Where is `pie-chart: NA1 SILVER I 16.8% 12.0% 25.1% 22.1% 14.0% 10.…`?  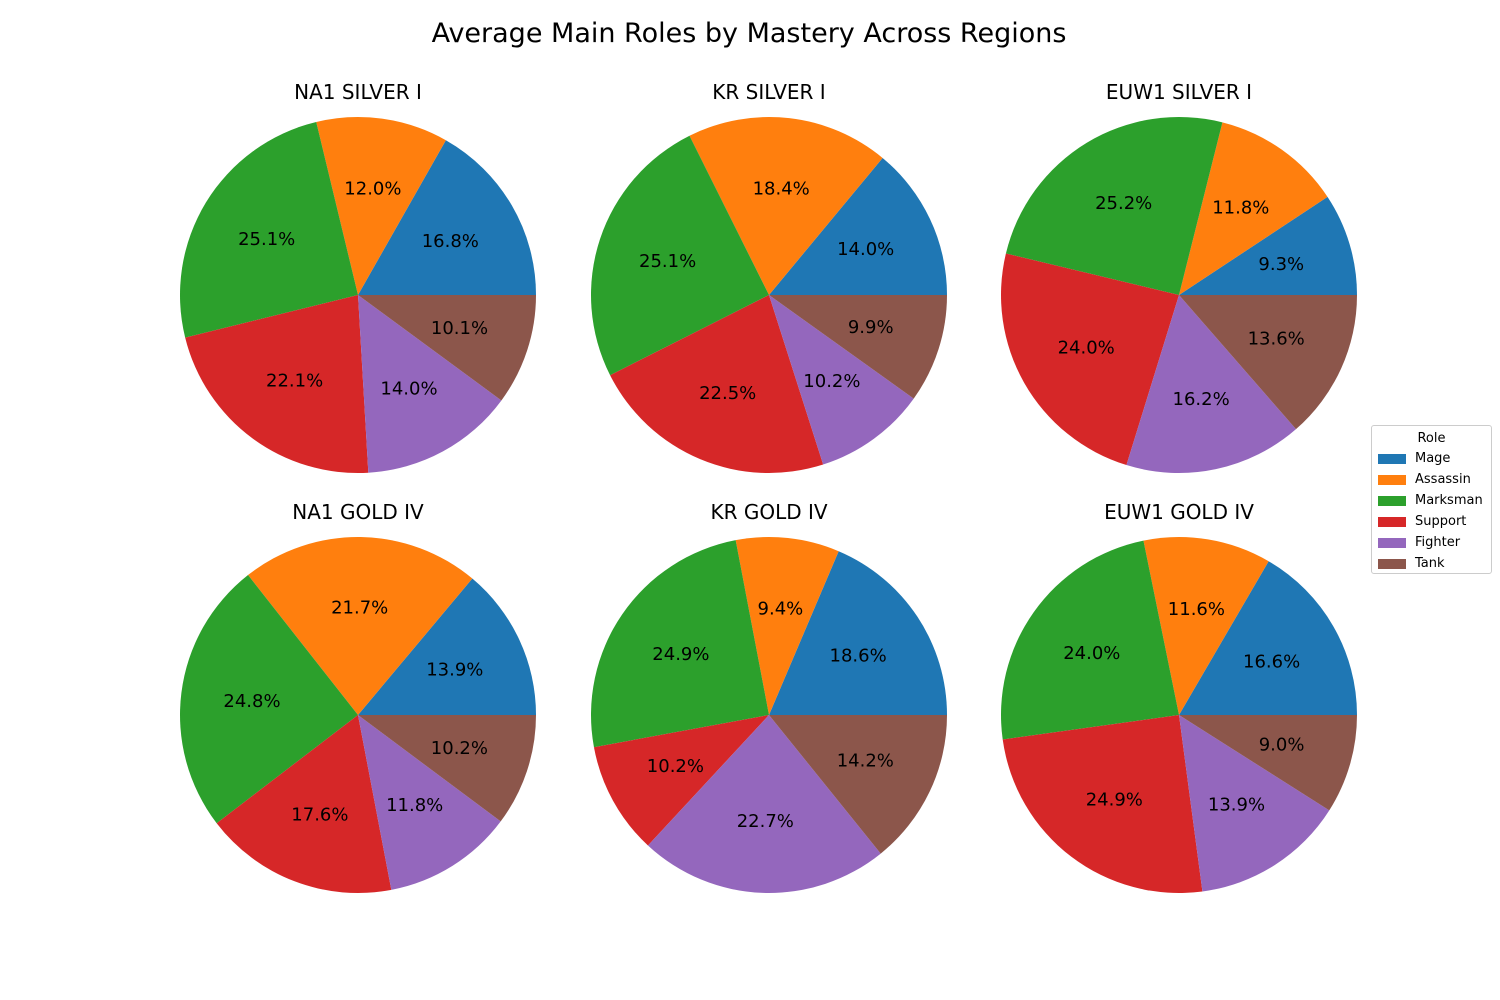
pie-chart: NA1 SILVER I 16.8% 12.0% 25.1% 22.1% 14.0% 10.… is located at coordinates (357, 277).